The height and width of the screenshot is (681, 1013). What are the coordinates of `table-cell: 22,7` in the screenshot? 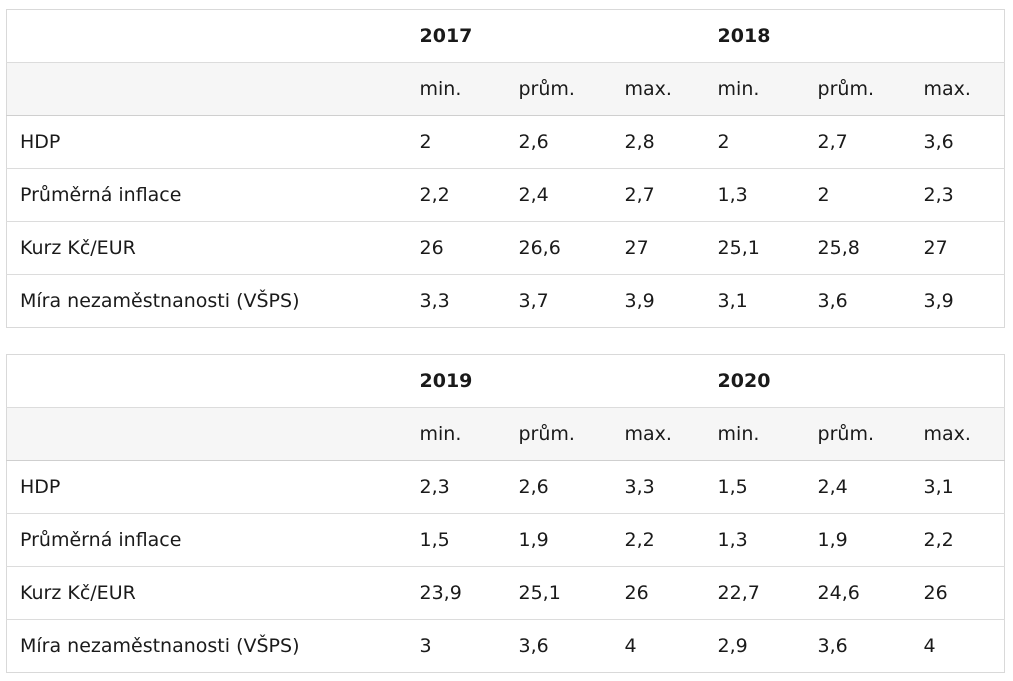 It's located at (754, 593).